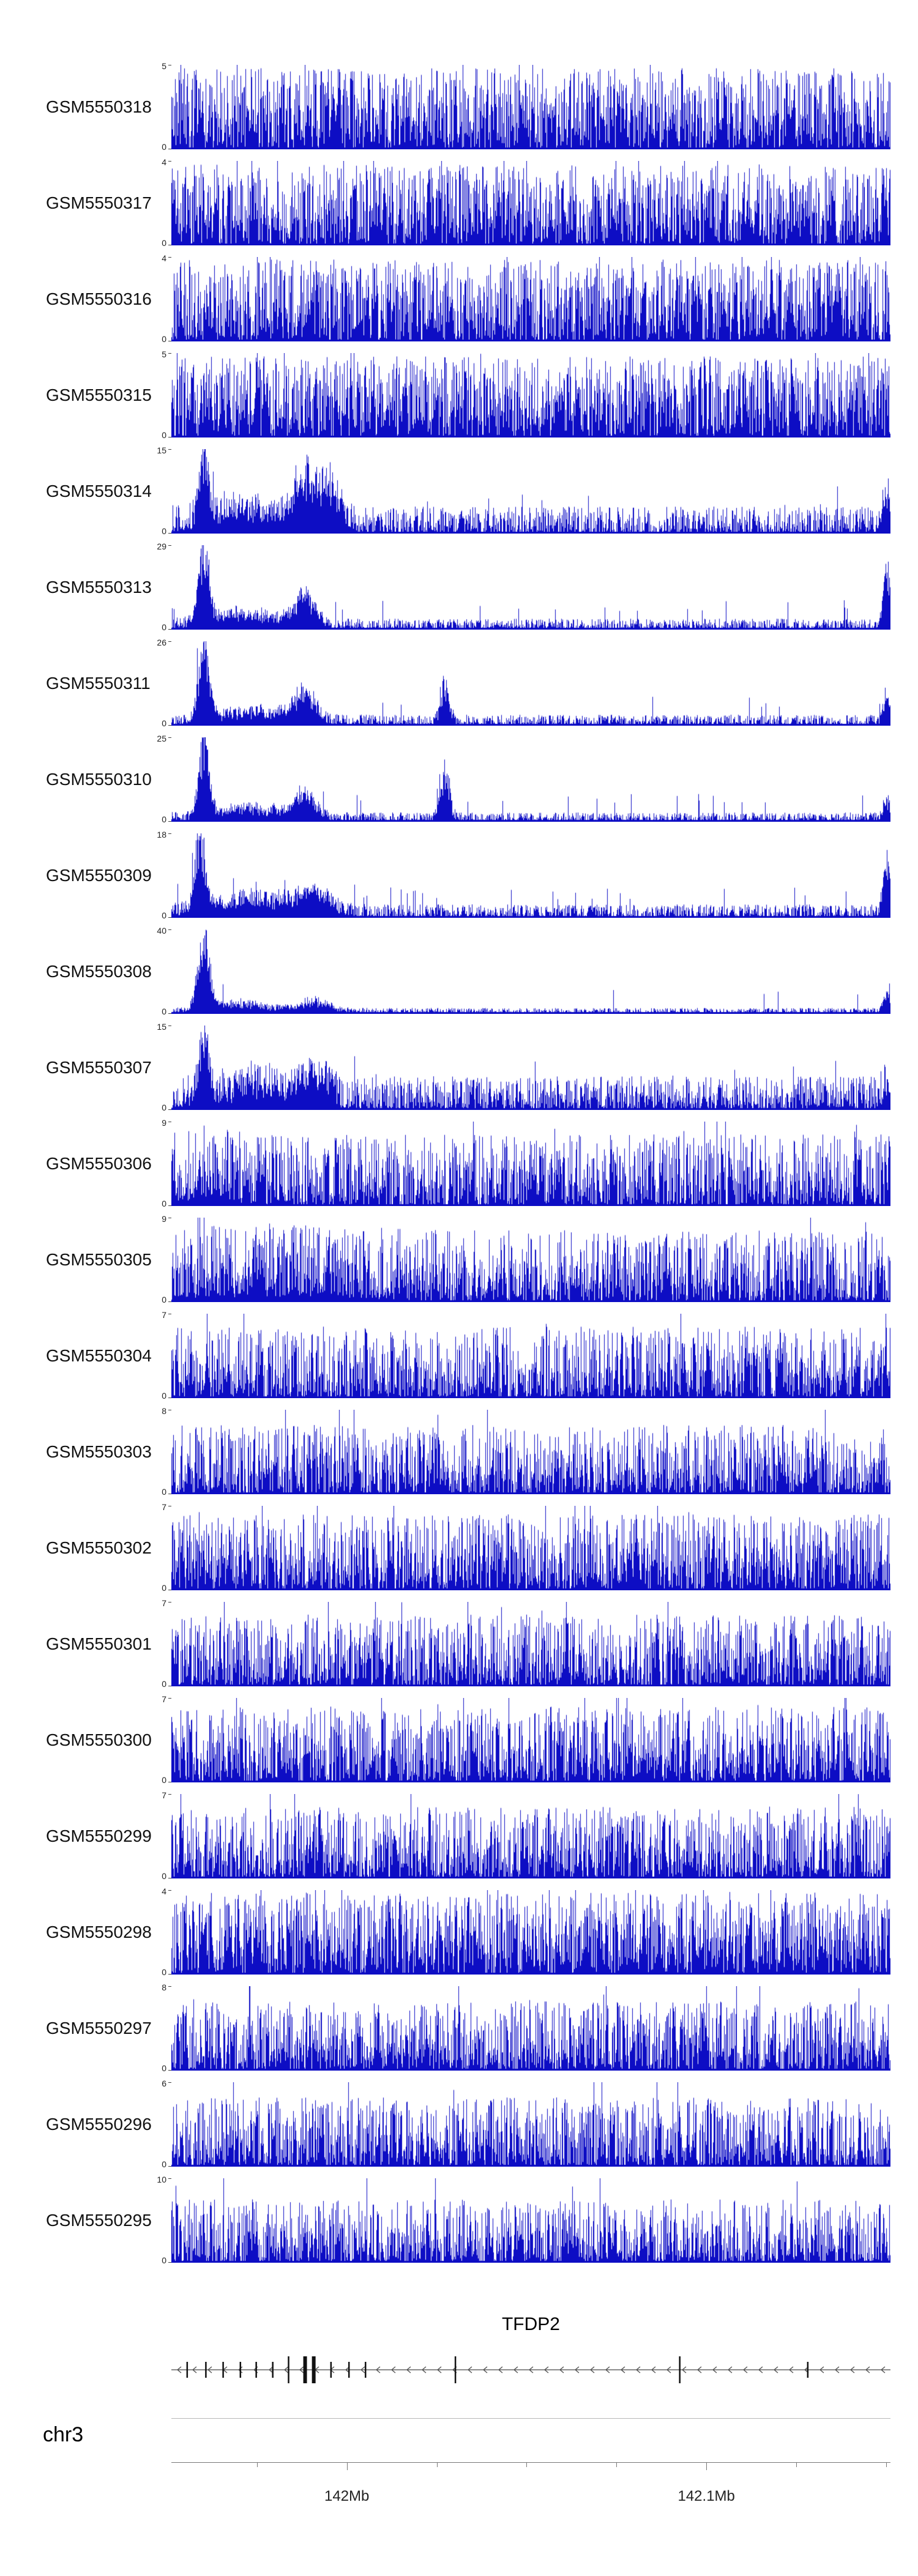 This screenshot has height=2576, width=918. What do you see at coordinates (99, 1451) in the screenshot?
I see `track-label: GSM5550303` at bounding box center [99, 1451].